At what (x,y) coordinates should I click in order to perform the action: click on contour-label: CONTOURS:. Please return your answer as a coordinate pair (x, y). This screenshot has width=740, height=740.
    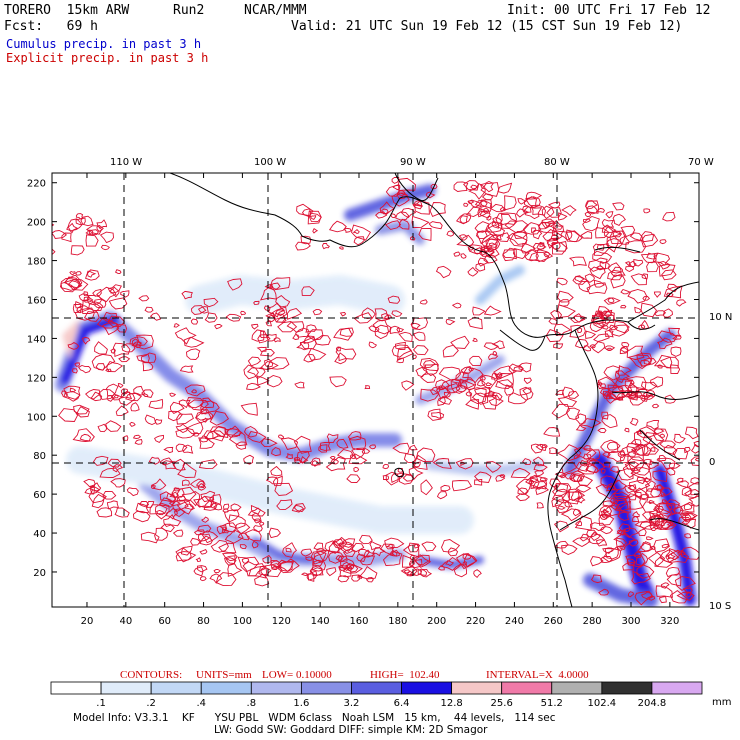
    Looking at the image, I should click on (151, 675).